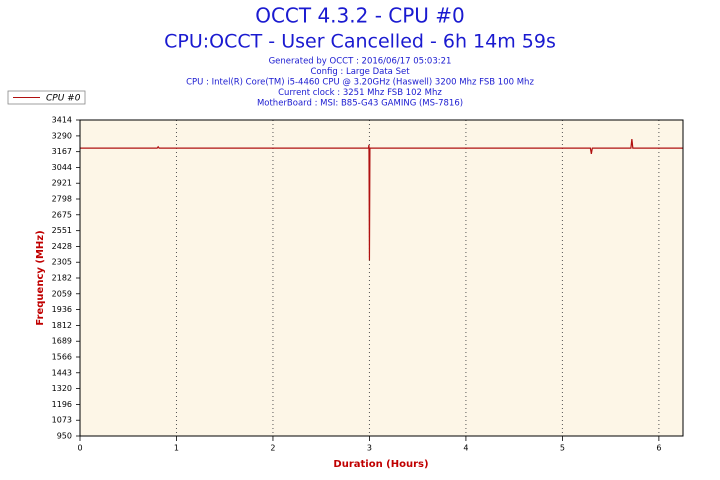 This screenshot has height=480, width=720. Describe the element at coordinates (62, 372) in the screenshot. I see `y-tick-label: 1443` at that location.